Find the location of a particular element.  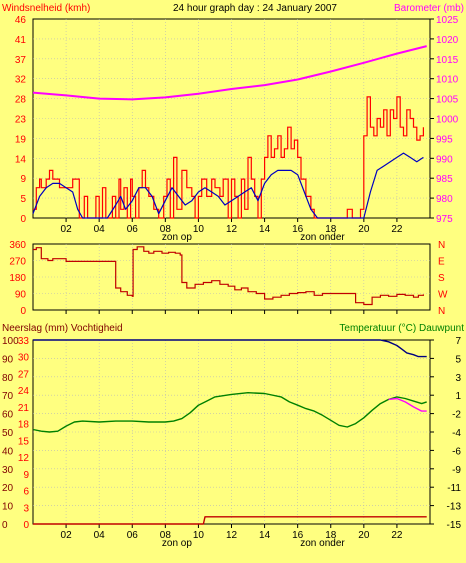

wind-ytick-label: 32 is located at coordinates (21, 80).